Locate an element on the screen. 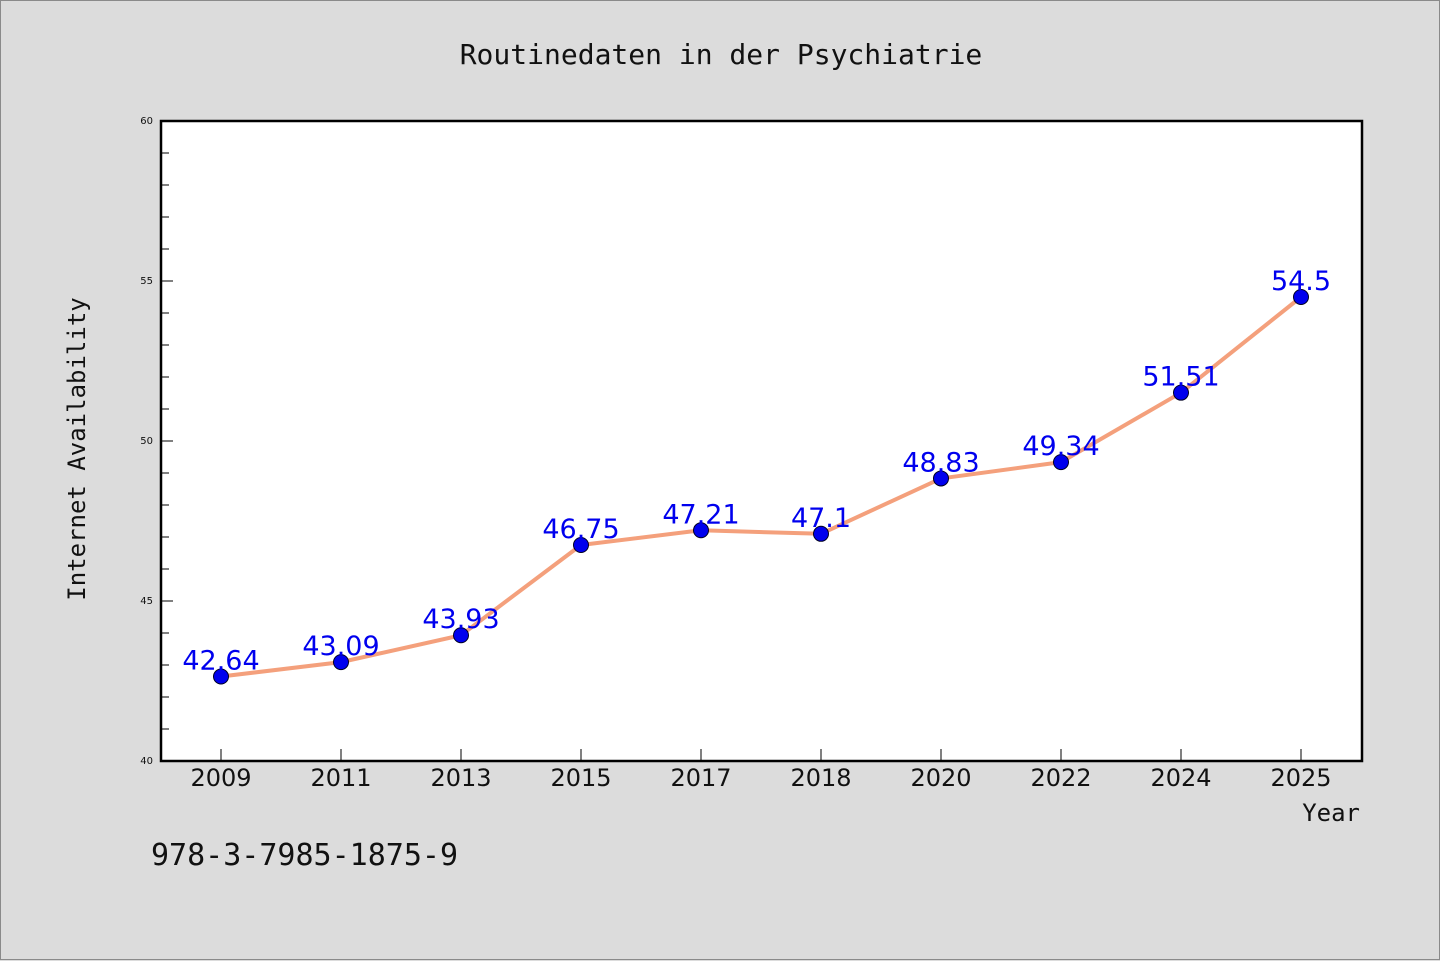  y-tick-label: 40 is located at coordinates (146, 761).